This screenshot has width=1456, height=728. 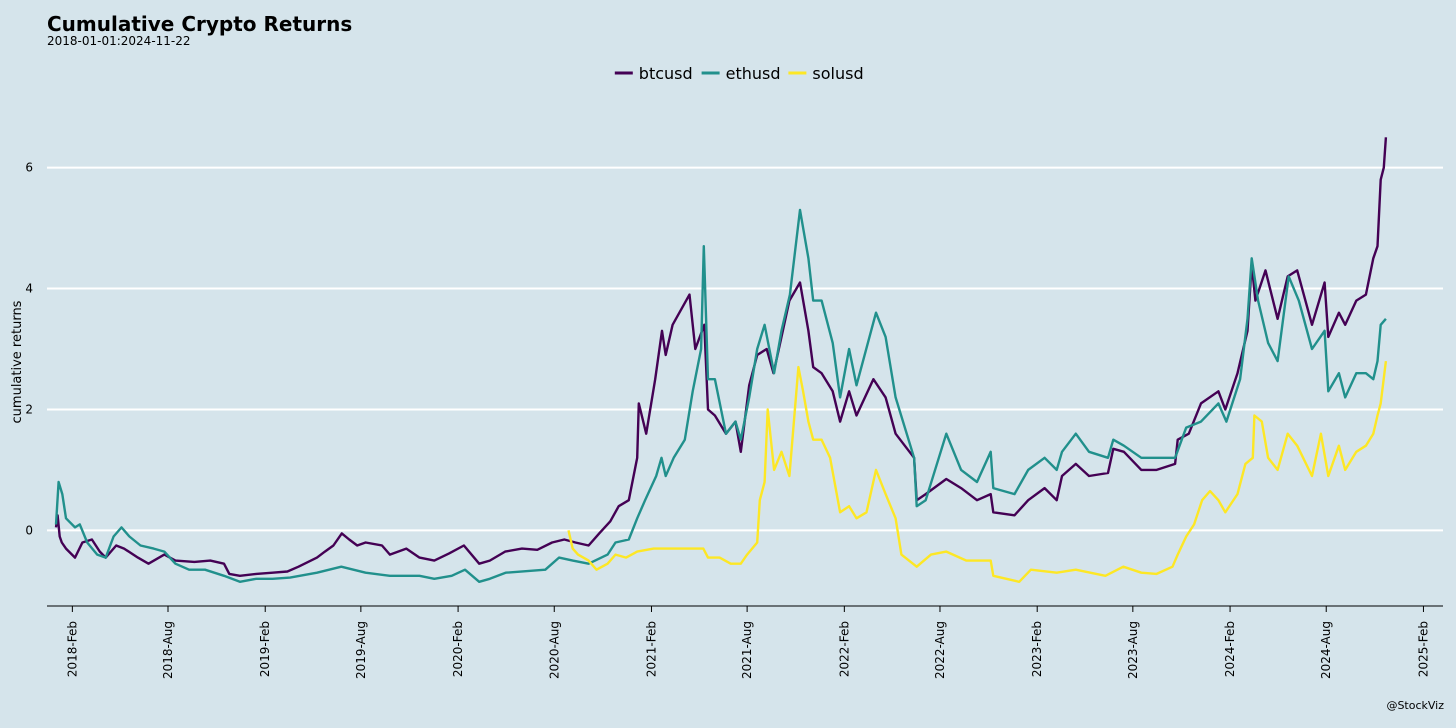 What do you see at coordinates (666, 73) in the screenshot?
I see `legend-label: btcusd` at bounding box center [666, 73].